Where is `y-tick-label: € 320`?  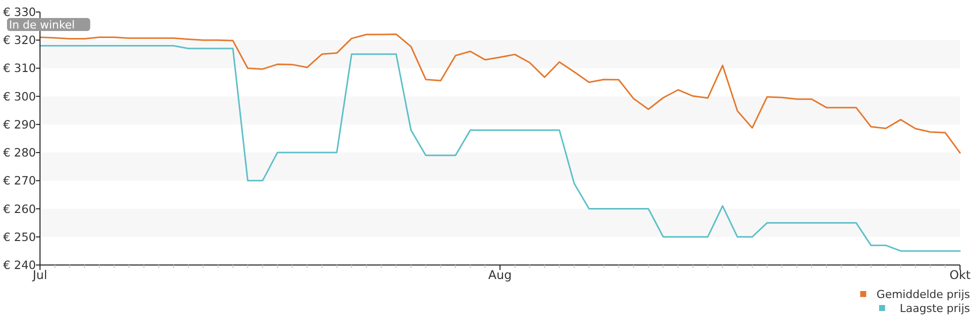
y-tick-label: € 320 is located at coordinates (19, 40).